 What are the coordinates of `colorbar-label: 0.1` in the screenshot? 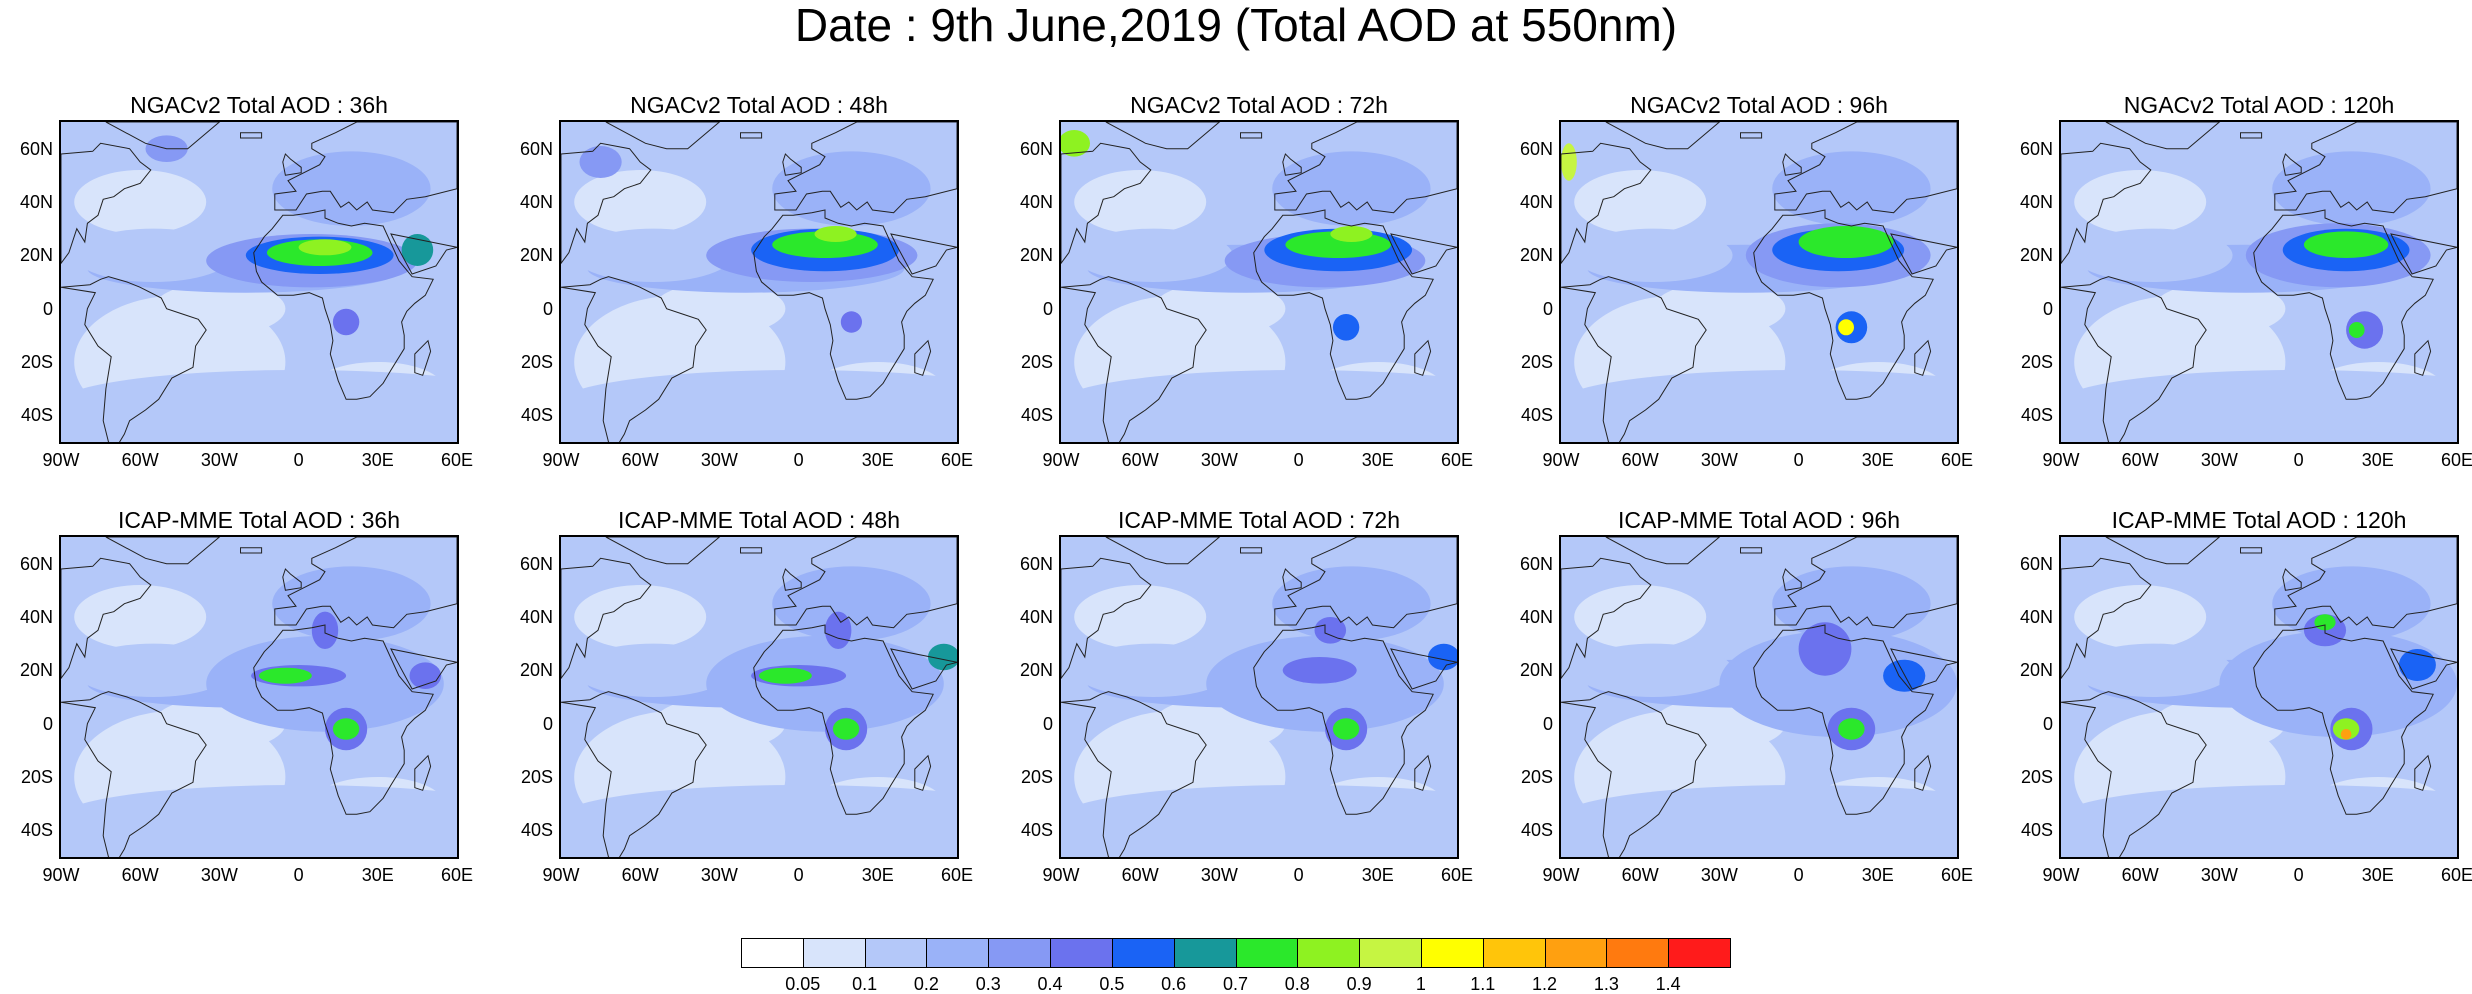 It's located at (865, 984).